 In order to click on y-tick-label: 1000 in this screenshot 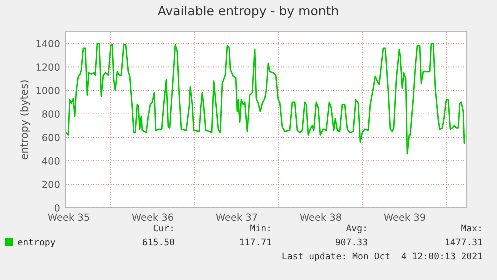, I will do `click(48, 90)`.